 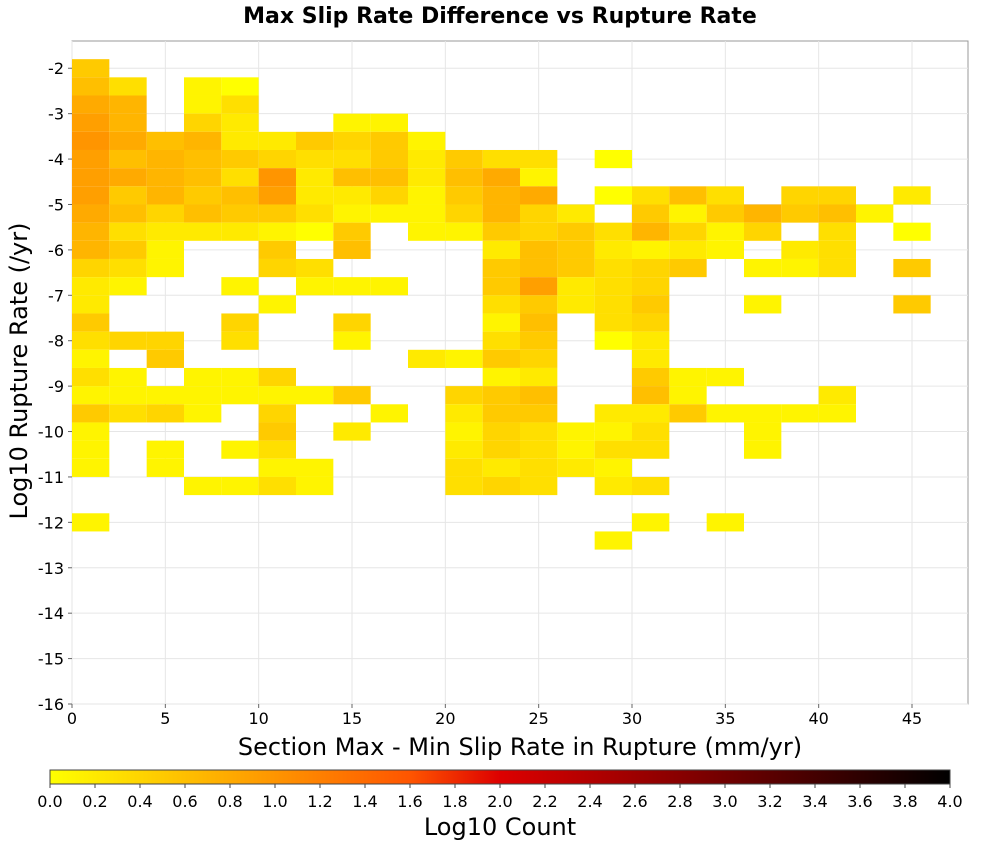 I want to click on x-axis-ticks: 0 5 10 15 20 25 30 35 40 45, so click(x=494, y=716).